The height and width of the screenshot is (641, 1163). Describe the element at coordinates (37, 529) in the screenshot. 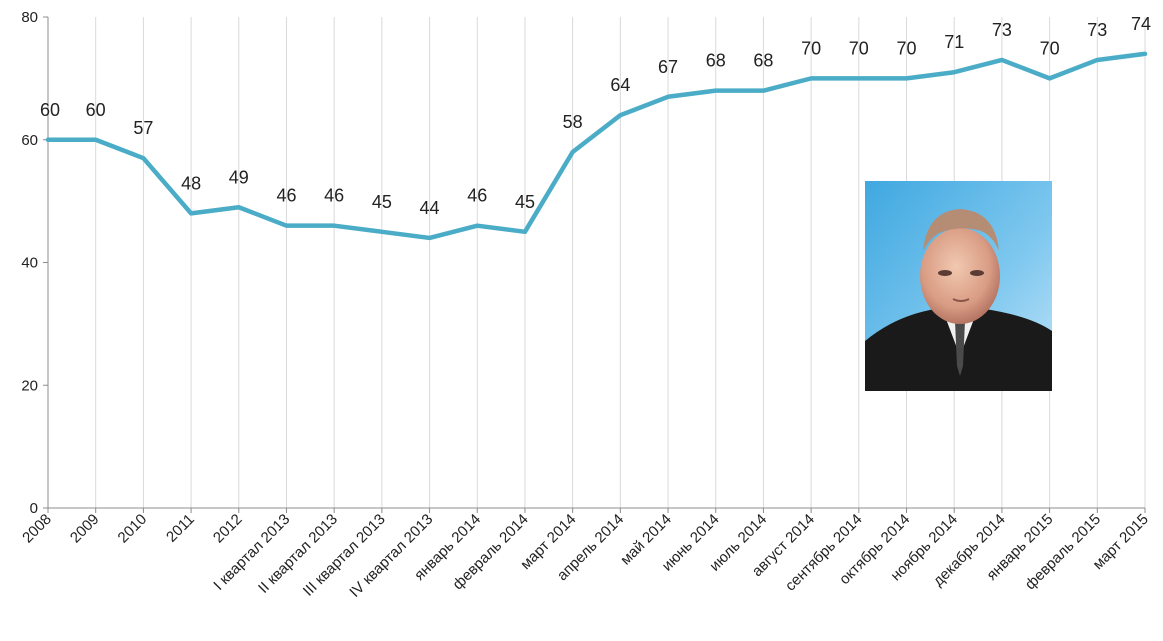

I see `x-tick-label: 2008` at that location.